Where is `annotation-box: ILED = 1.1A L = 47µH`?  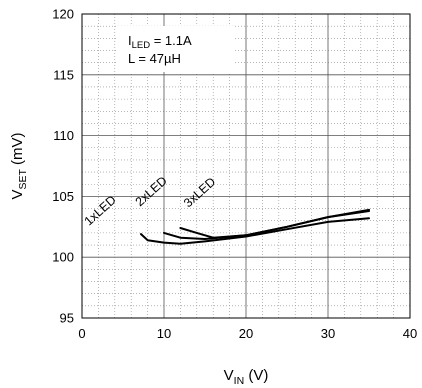
annotation-box: ILED = 1.1A L = 47µH is located at coordinates (176, 49).